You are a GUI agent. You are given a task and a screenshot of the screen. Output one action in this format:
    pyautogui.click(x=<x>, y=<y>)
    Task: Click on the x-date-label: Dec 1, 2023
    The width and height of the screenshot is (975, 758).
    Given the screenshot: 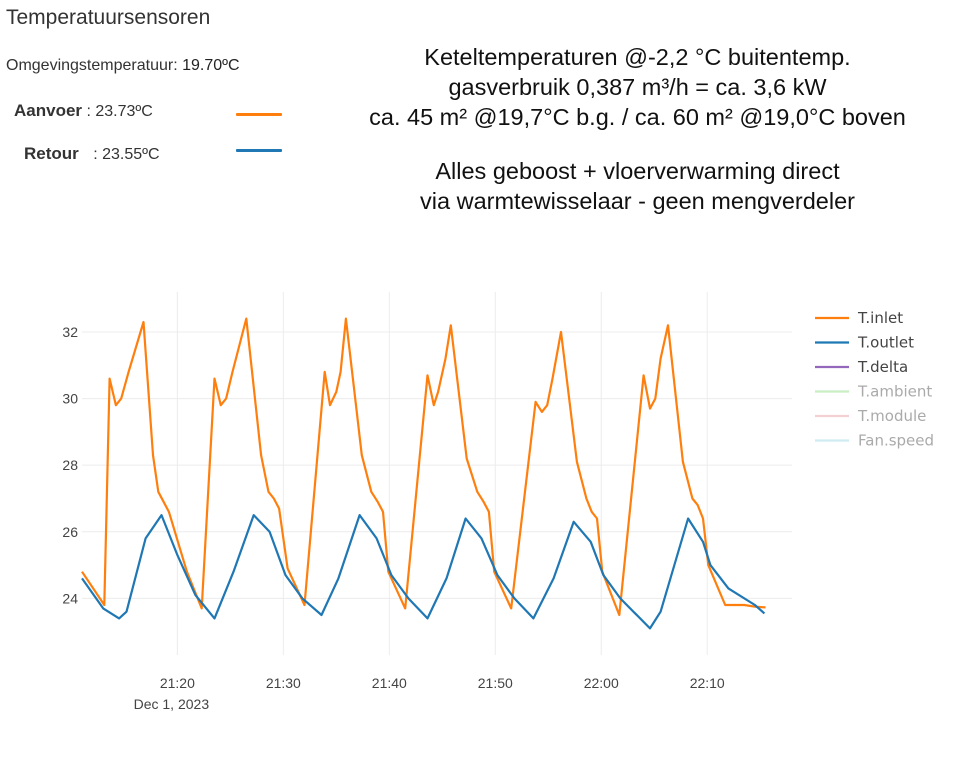 What is the action you would take?
    pyautogui.click(x=172, y=704)
    